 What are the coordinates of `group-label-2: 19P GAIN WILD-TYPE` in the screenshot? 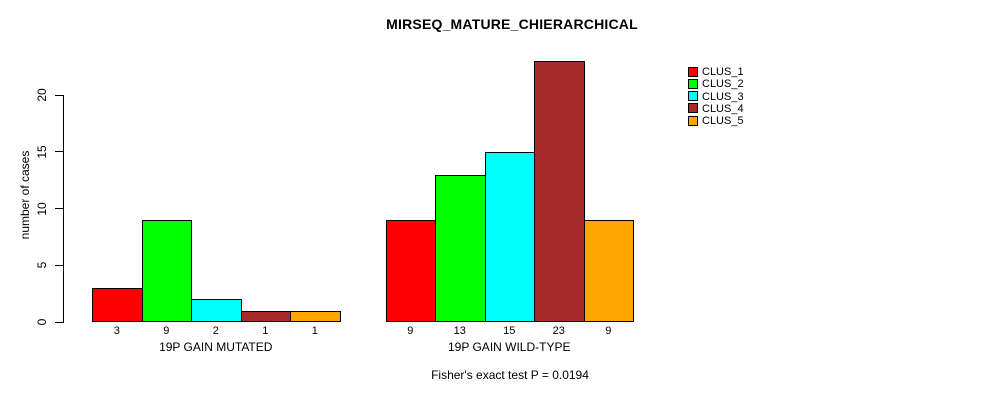 It's located at (509, 347).